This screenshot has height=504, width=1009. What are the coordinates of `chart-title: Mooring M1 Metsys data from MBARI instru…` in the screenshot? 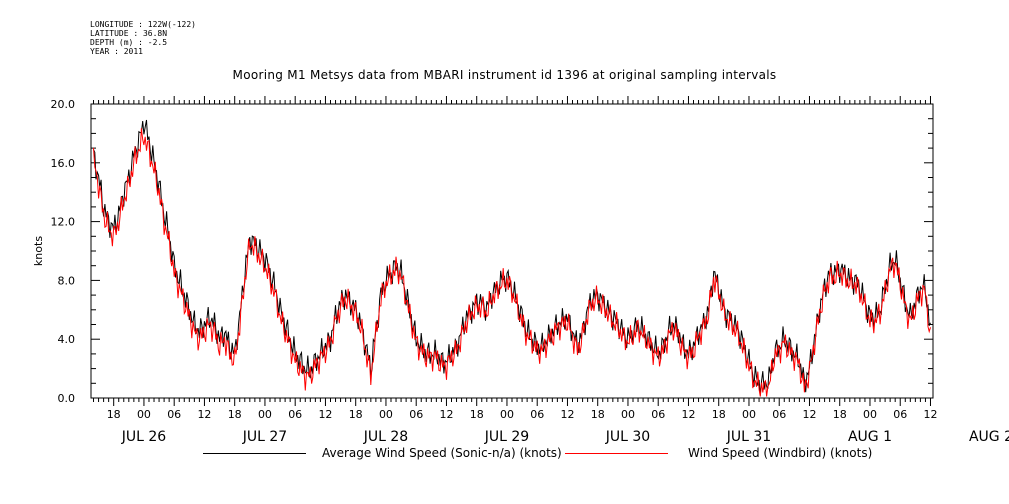 It's located at (504, 75).